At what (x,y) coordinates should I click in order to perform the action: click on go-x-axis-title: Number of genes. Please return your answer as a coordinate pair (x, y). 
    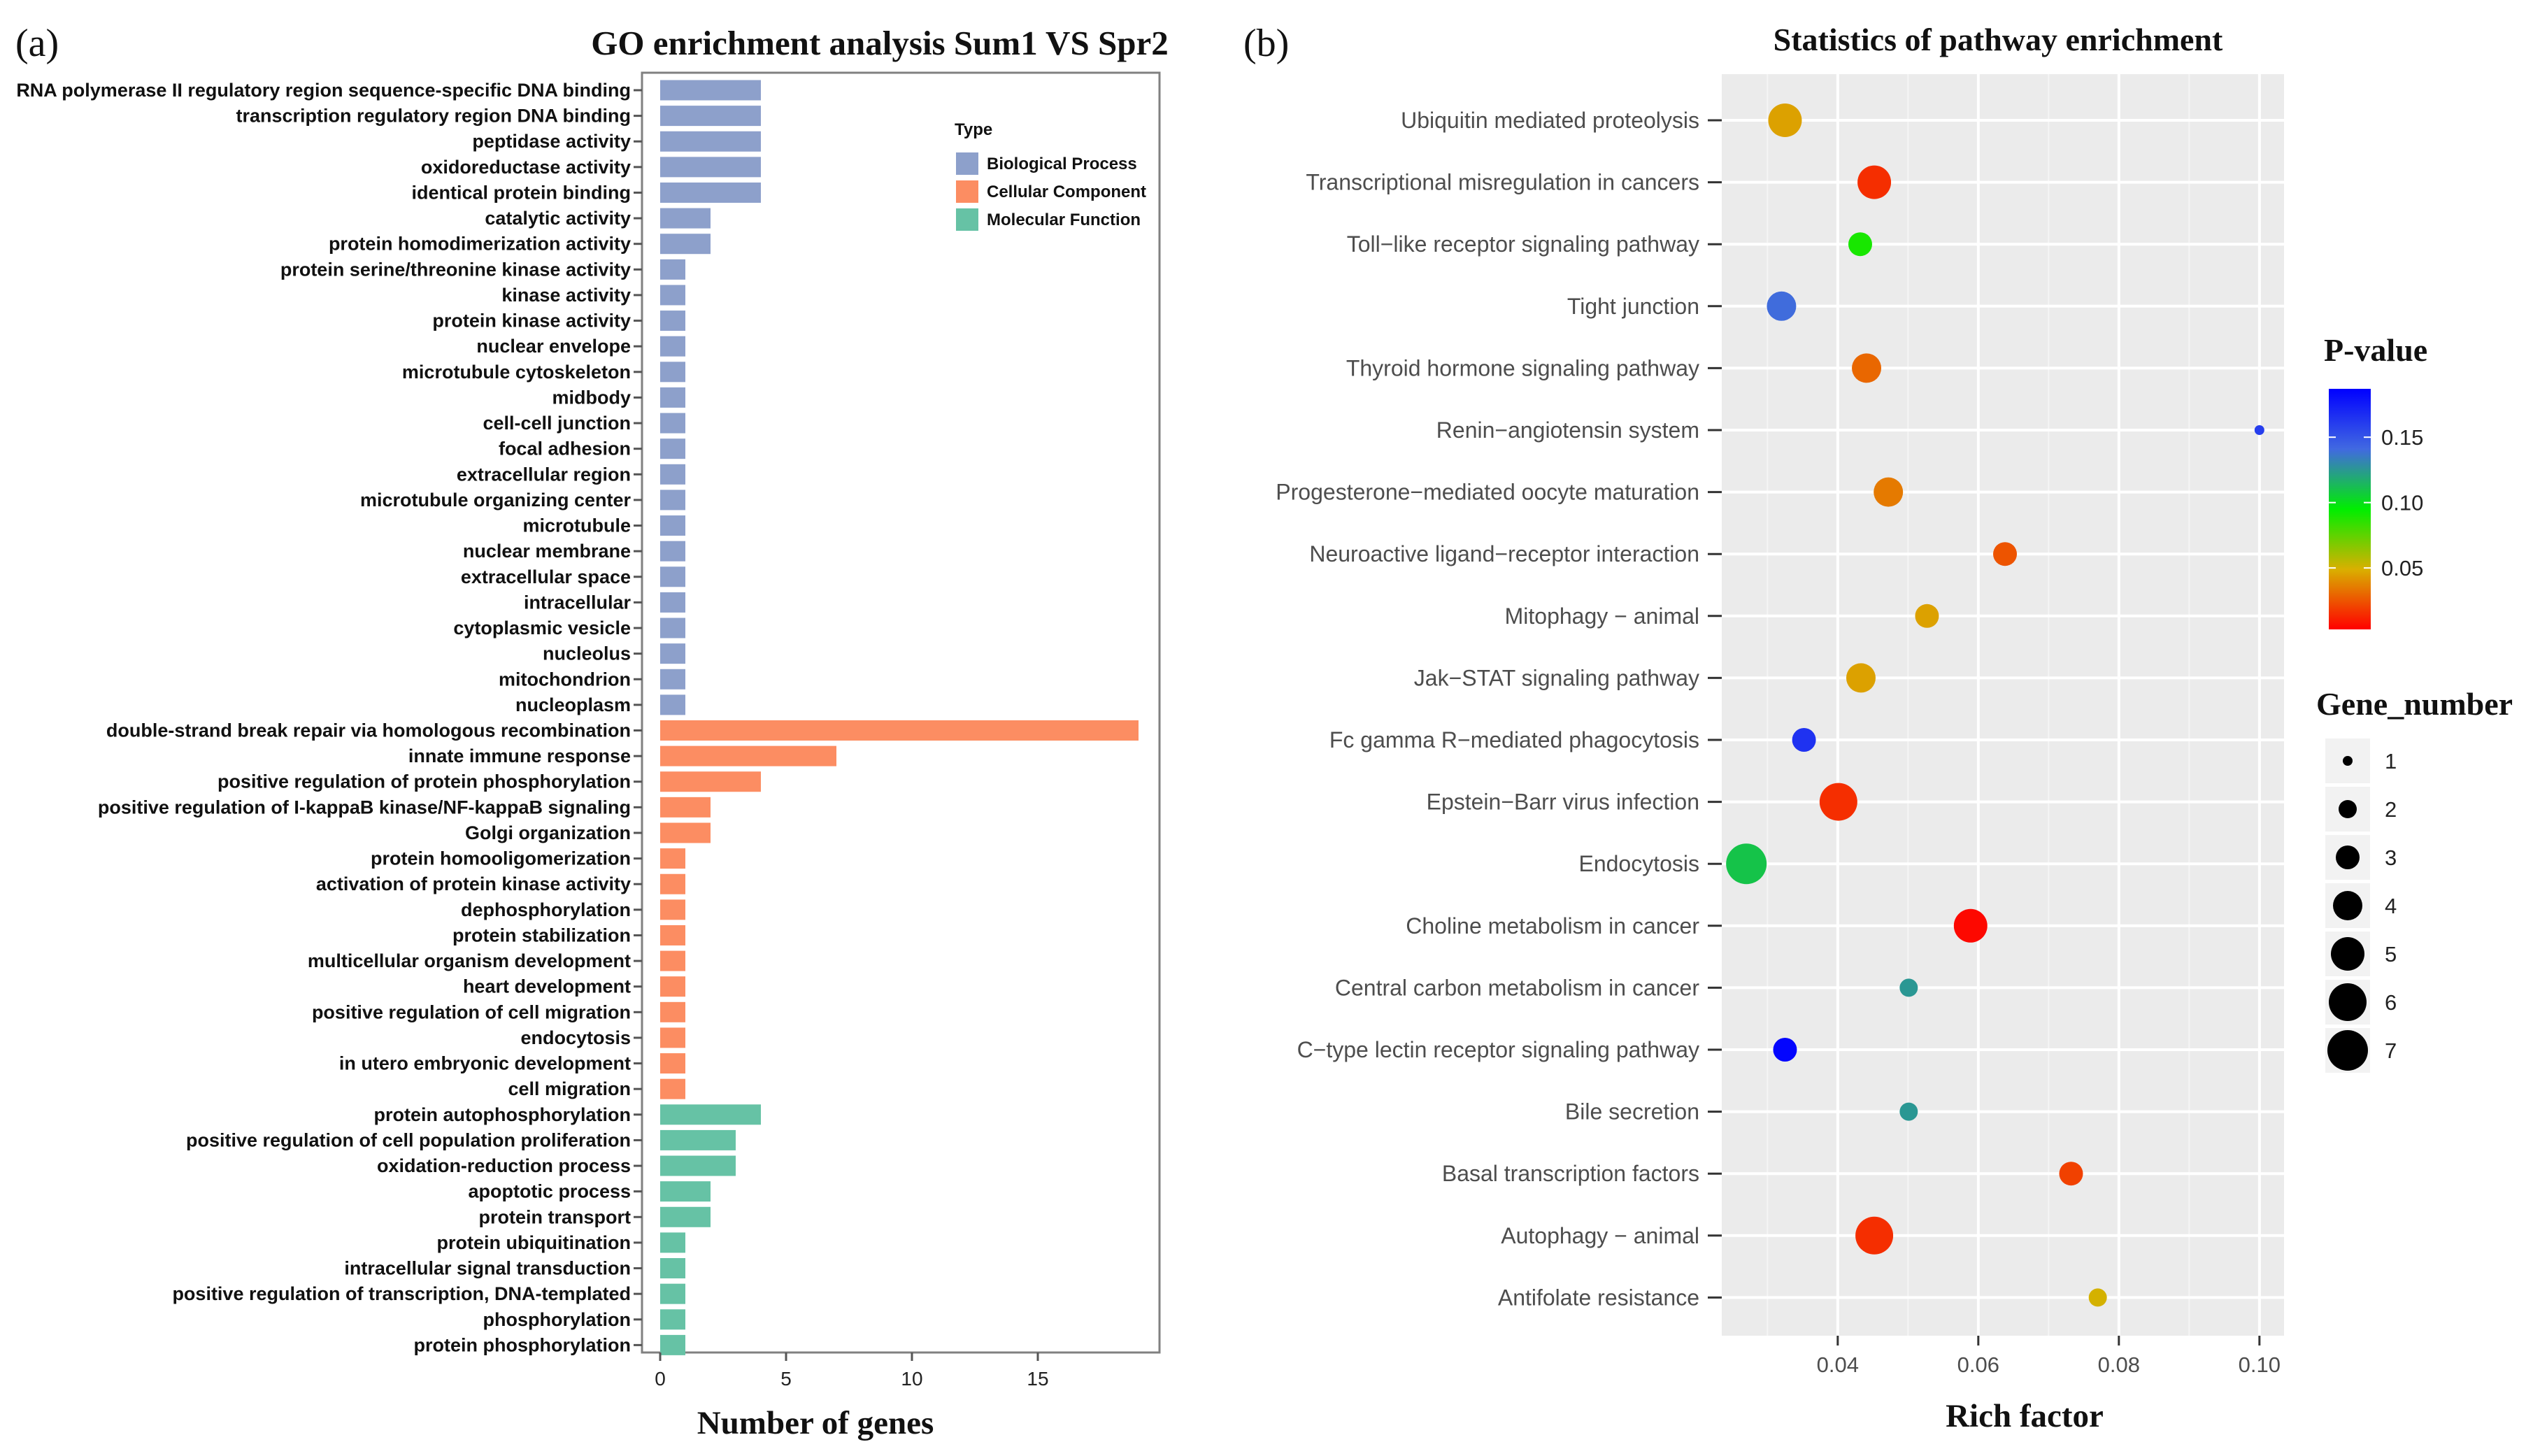
    Looking at the image, I should click on (816, 1423).